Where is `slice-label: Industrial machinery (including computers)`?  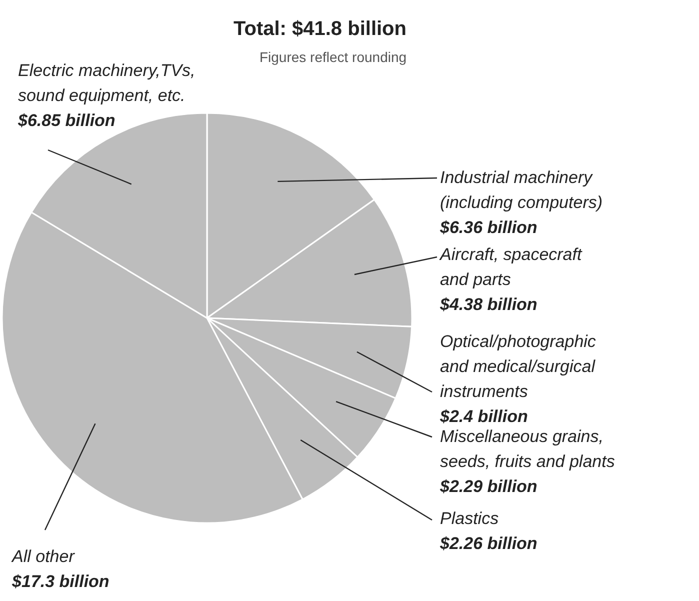 slice-label: Industrial machinery (including computers) is located at coordinates (521, 190).